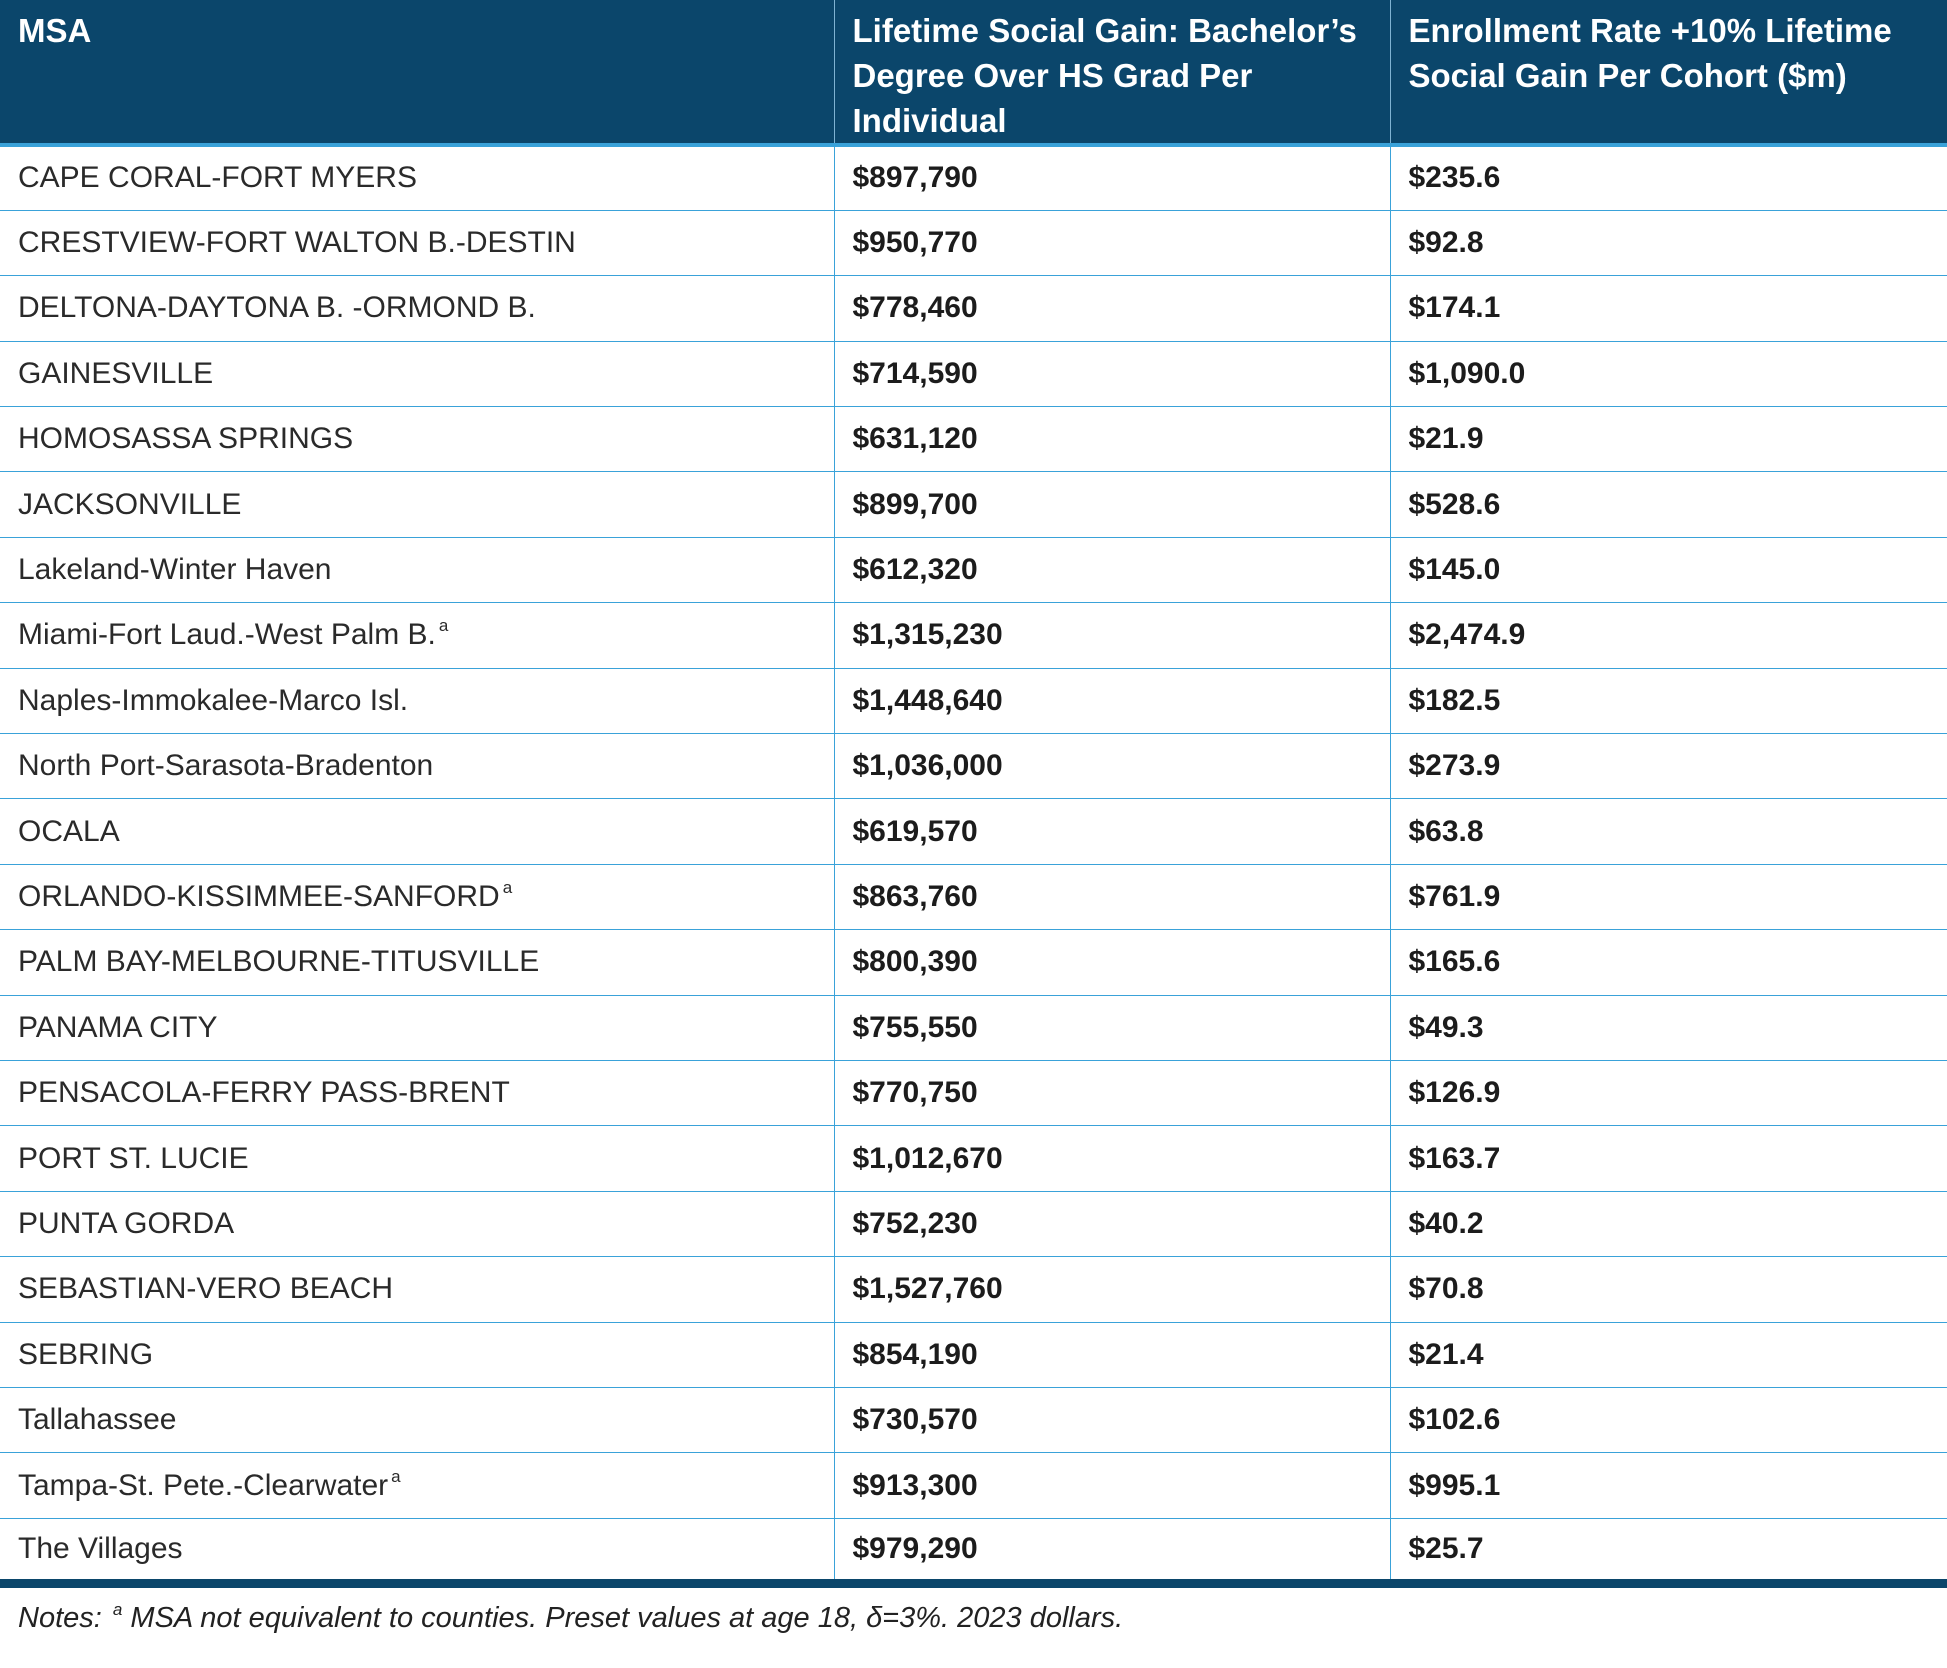 This screenshot has width=1947, height=1668. Describe the element at coordinates (1668, 1223) in the screenshot. I see `cohort-gain-cell: $40.2` at that location.